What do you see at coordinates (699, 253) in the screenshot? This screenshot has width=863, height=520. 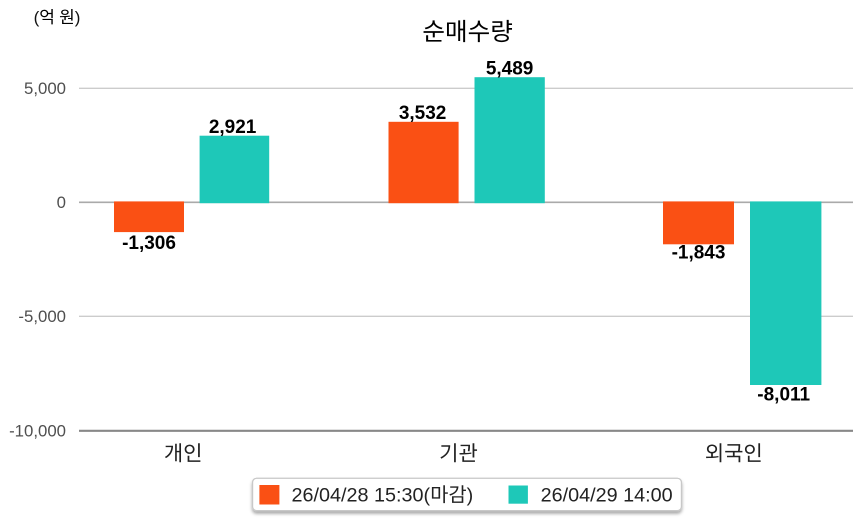 I see `svg-text: -1,843` at bounding box center [699, 253].